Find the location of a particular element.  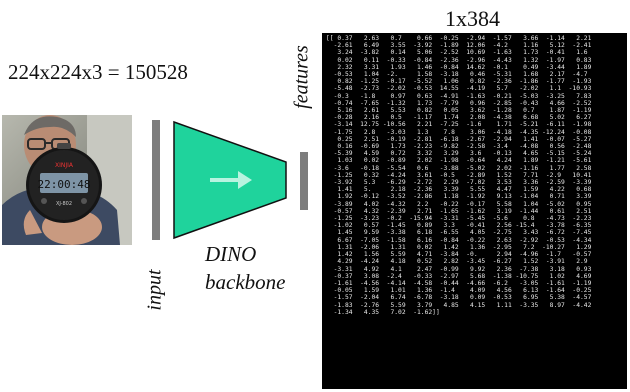

backbone-label-line2: backbone is located at coordinates (245, 282).